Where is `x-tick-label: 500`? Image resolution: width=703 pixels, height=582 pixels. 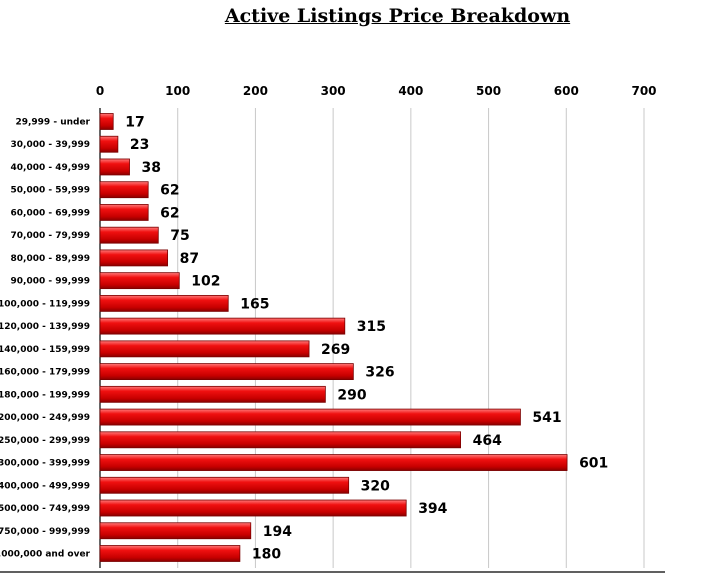 x-tick-label: 500 is located at coordinates (488, 91).